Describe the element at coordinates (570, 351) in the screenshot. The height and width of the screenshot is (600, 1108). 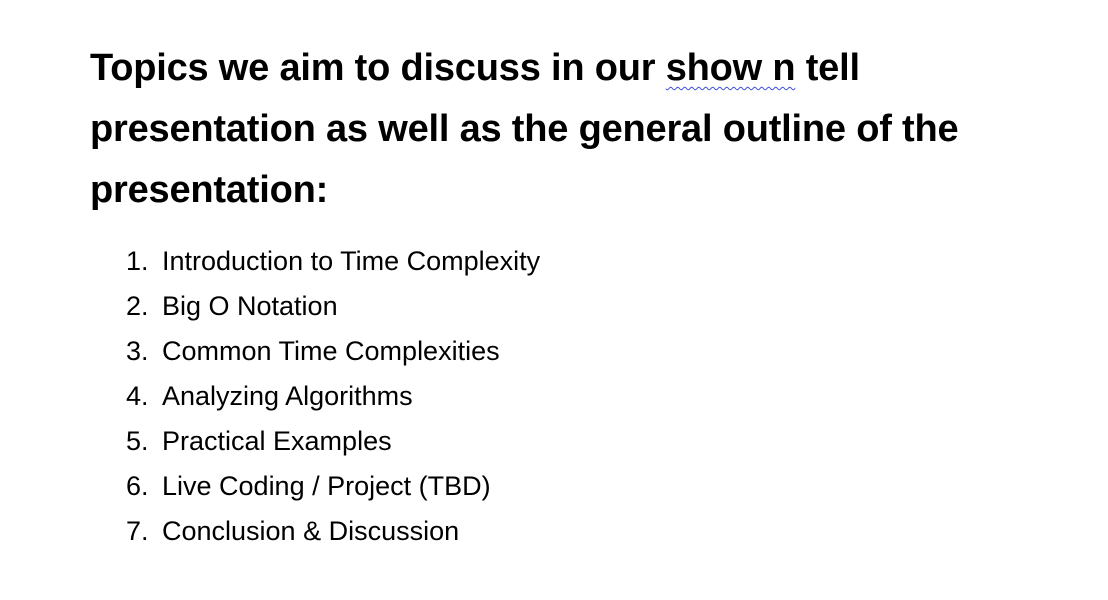
I see `list-item: 3. Common Time Complexities` at that location.